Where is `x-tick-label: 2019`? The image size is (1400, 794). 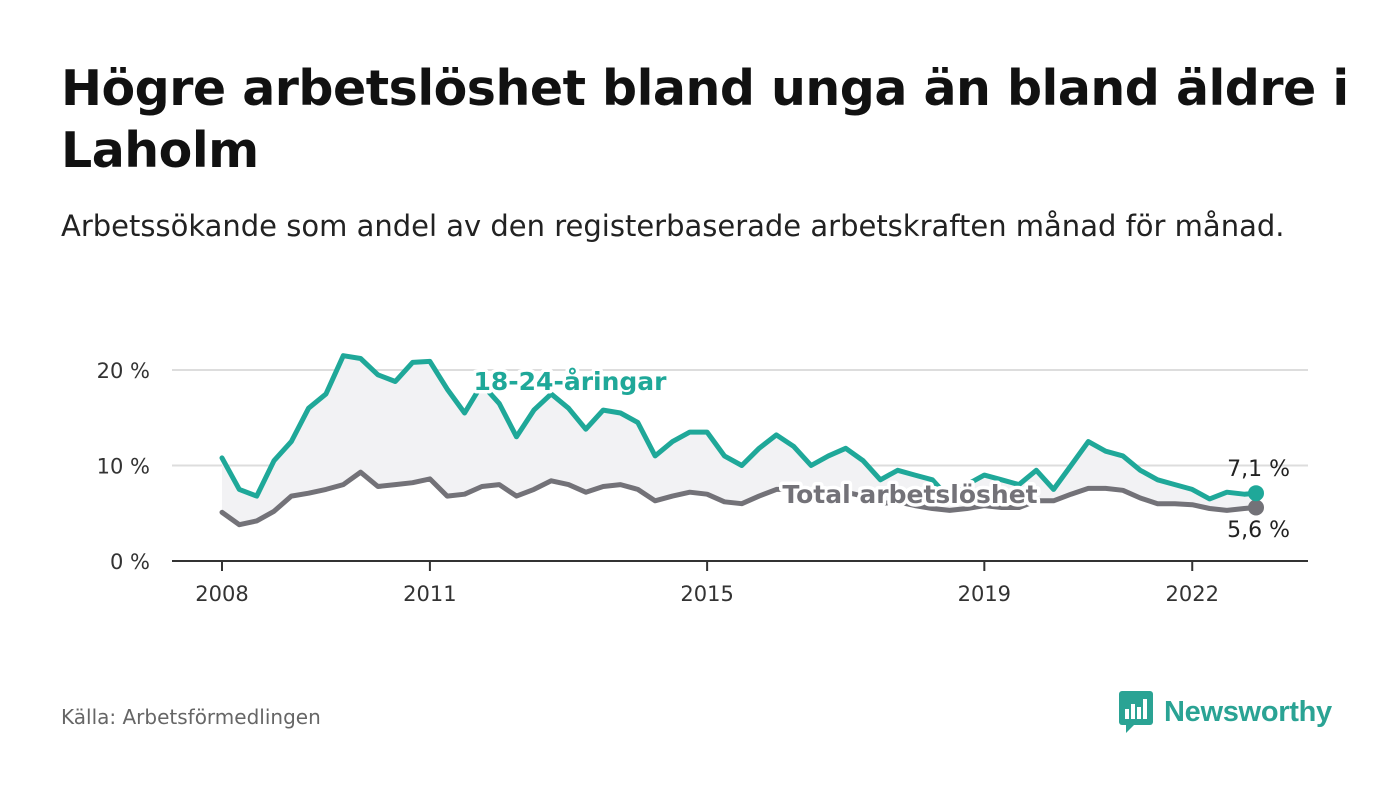
x-tick-label: 2019 is located at coordinates (984, 594).